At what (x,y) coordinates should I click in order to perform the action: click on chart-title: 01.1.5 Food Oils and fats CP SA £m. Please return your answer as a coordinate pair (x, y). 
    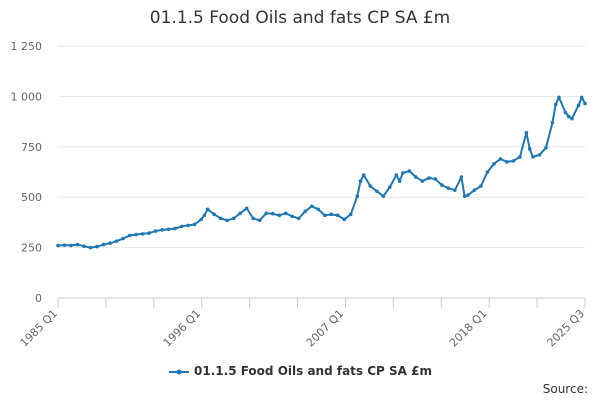
    Looking at the image, I should click on (300, 18).